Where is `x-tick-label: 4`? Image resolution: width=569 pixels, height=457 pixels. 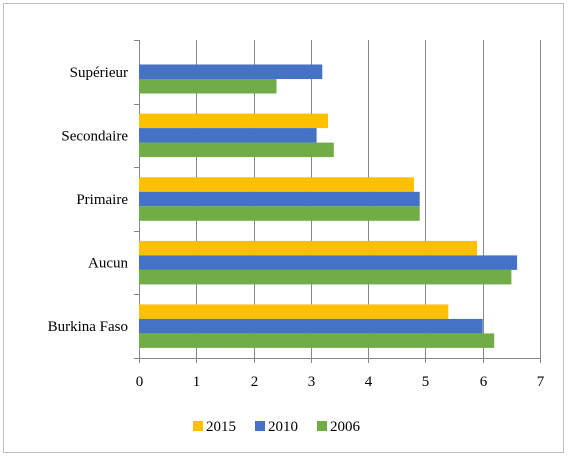 x-tick-label: 4 is located at coordinates (369, 382).